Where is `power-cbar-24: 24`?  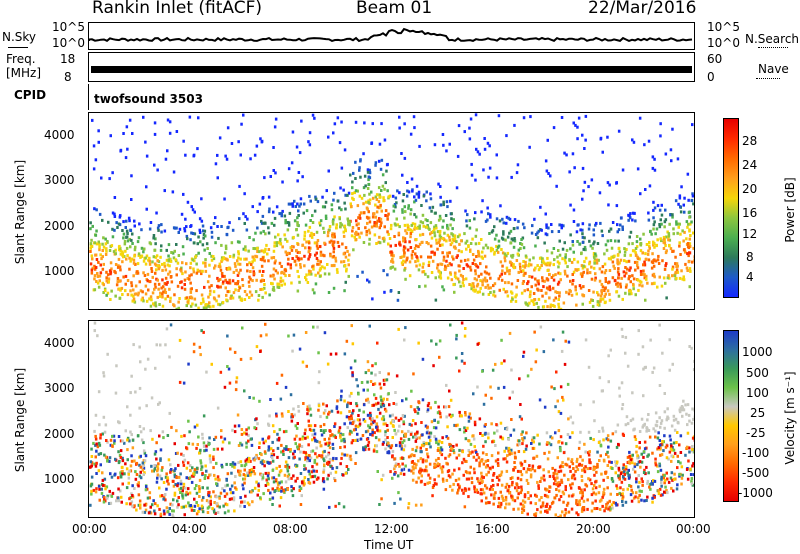 power-cbar-24: 24 is located at coordinates (750, 165).